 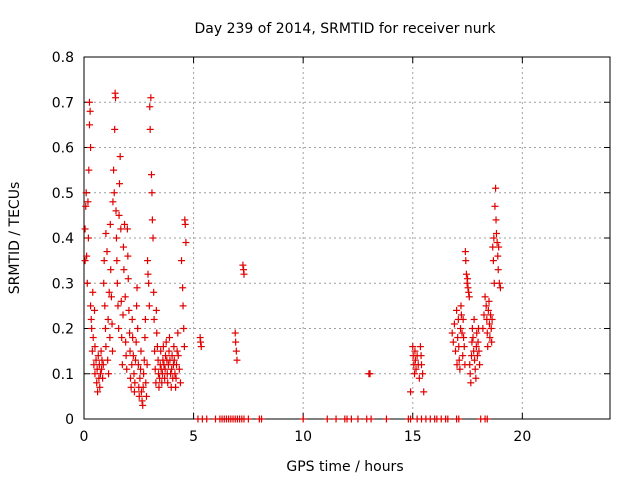 I want to click on y-tick-label: 0.7, so click(x=63, y=103).